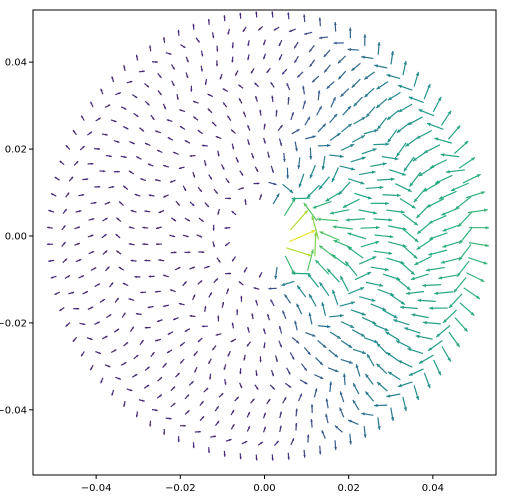 This screenshot has width=526, height=500. I want to click on y-tick-label: 0.00, so click(16, 236).